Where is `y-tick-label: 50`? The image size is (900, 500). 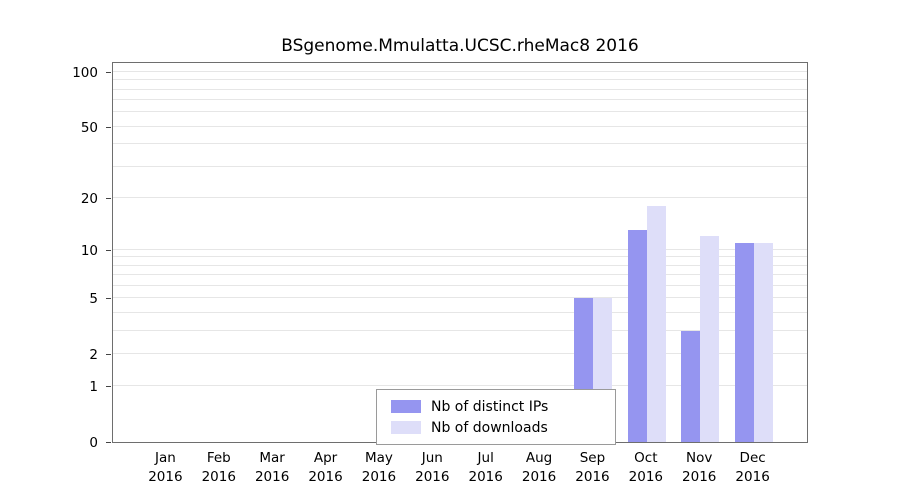 y-tick-label: 50 is located at coordinates (89, 127).